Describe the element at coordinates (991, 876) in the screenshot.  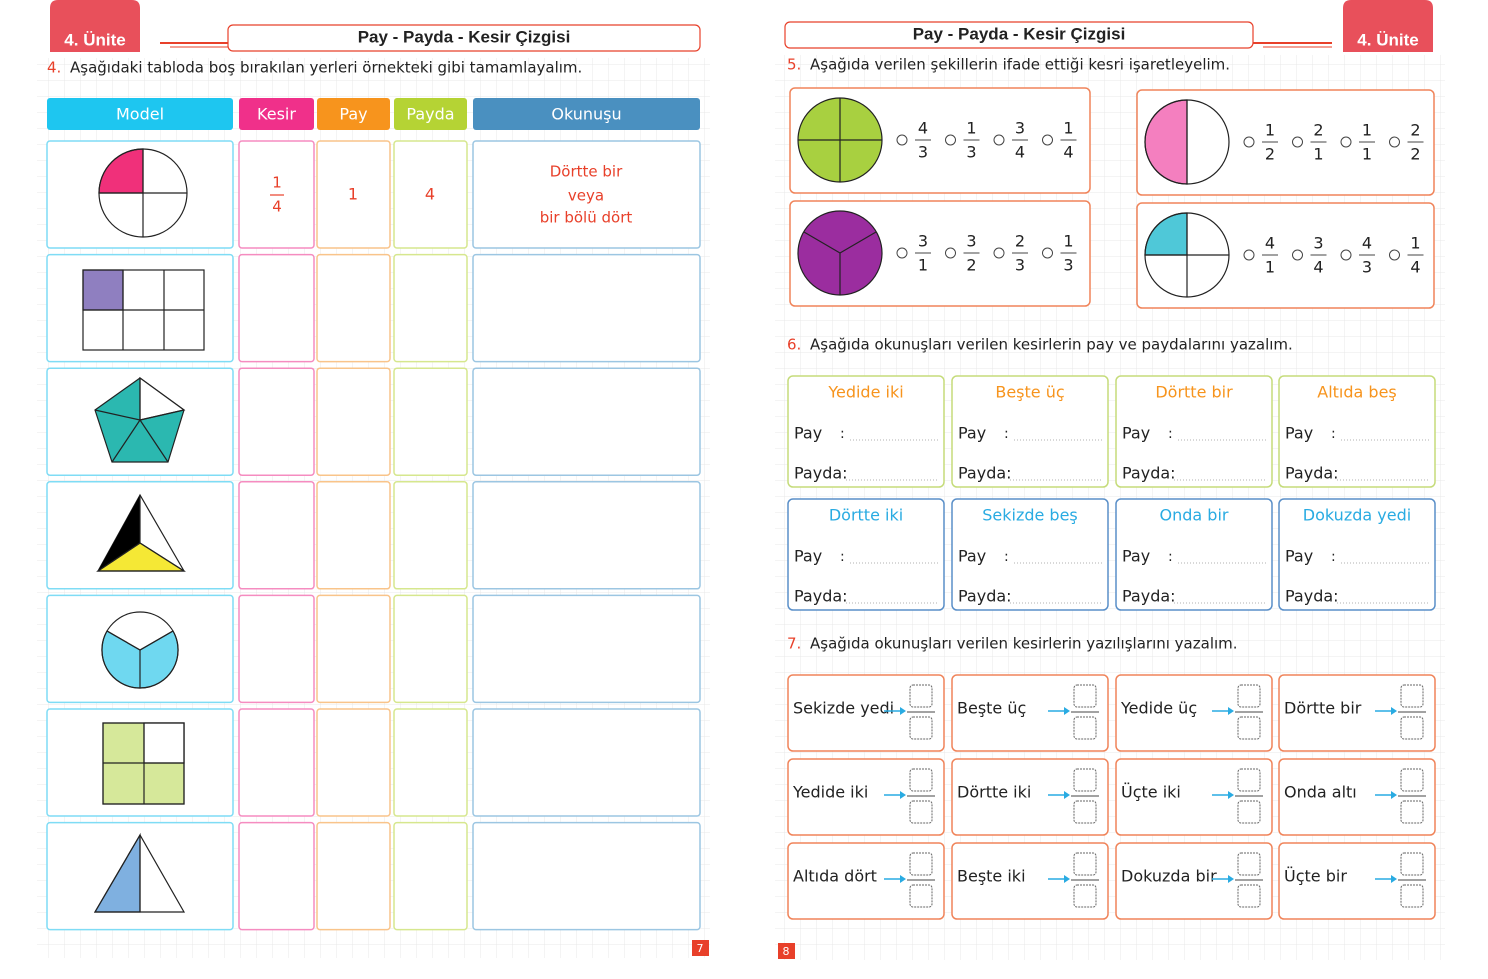
I see `card-reading: Beşte iki` at that location.